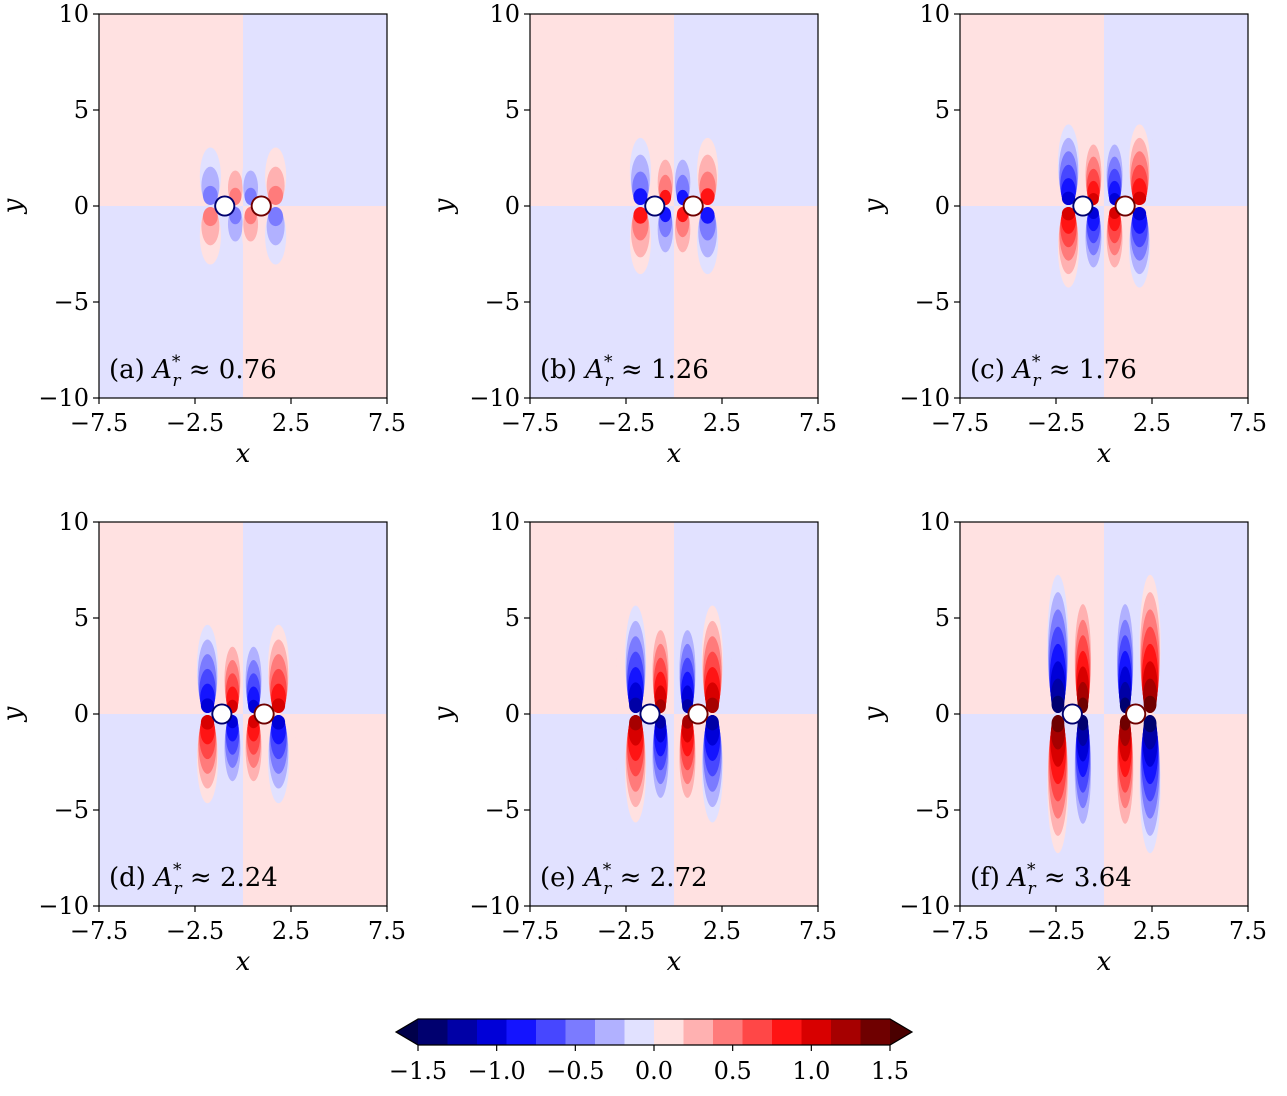 Image resolution: width=1287 pixels, height=1096 pixels. I want to click on colorbar-extend-high, so click(901, 1032).